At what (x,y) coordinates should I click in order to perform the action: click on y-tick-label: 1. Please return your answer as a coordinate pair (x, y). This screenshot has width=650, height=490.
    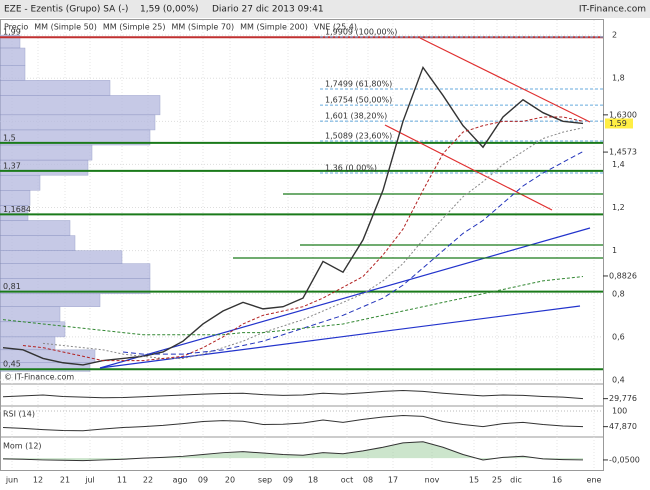
    Looking at the image, I should click on (614, 250).